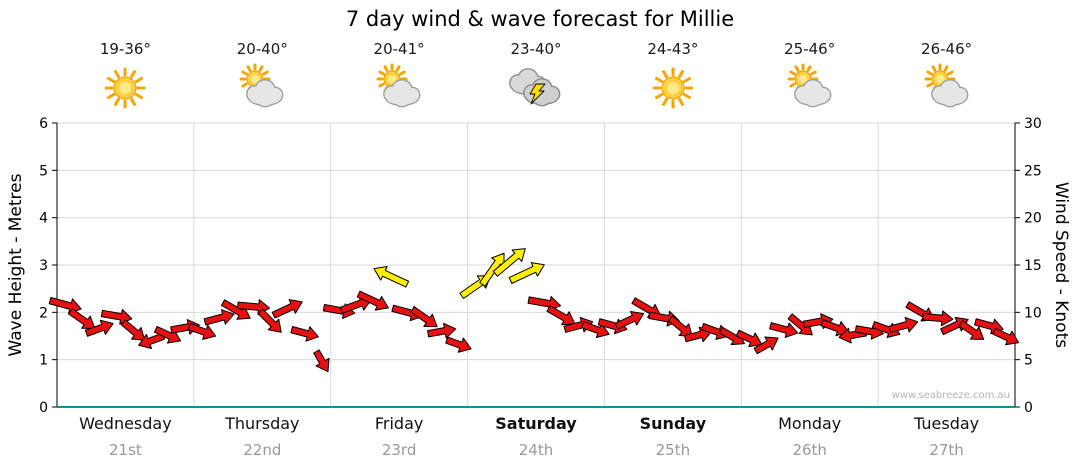 Image resolution: width=1080 pixels, height=475 pixels. I want to click on date-label: 24th, so click(536, 450).